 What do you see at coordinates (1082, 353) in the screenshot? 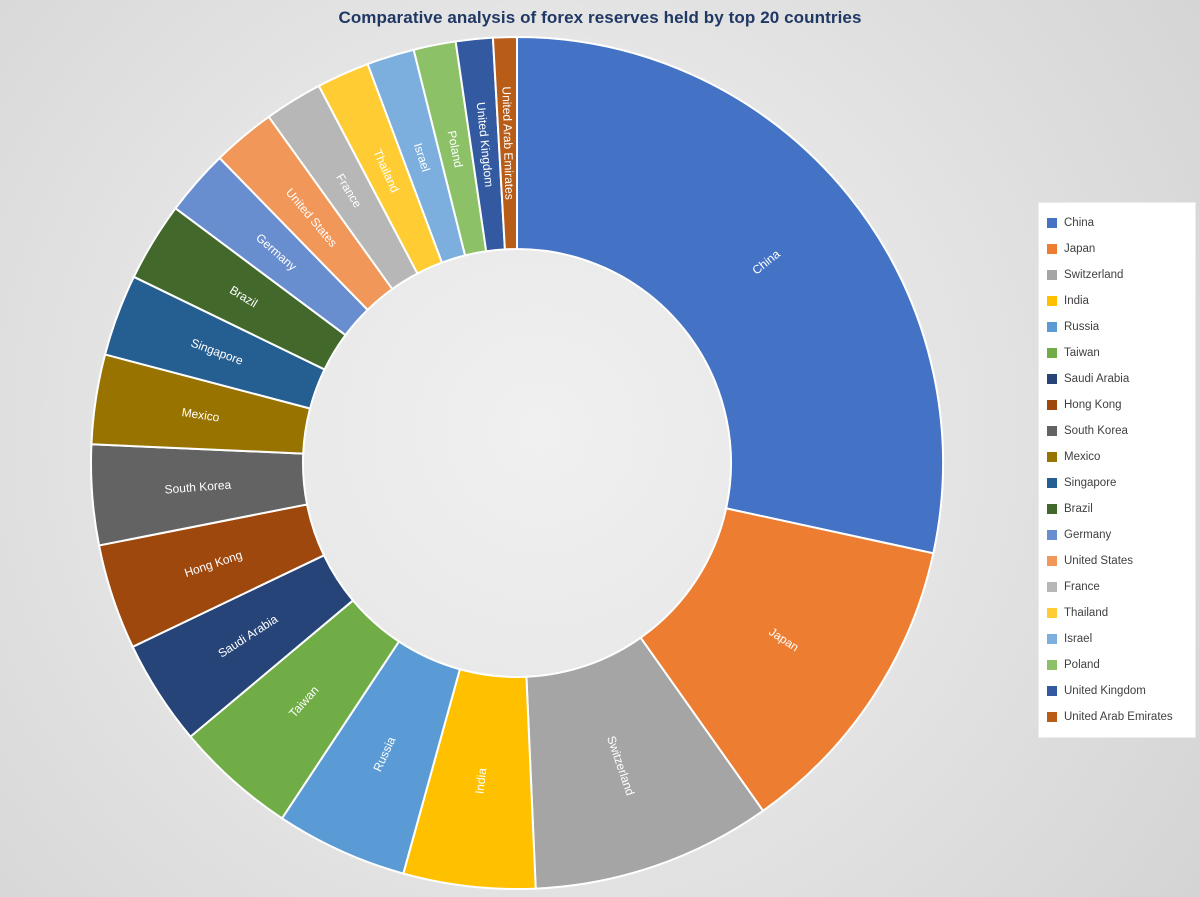
I see `legend-label: Taiwan` at bounding box center [1082, 353].